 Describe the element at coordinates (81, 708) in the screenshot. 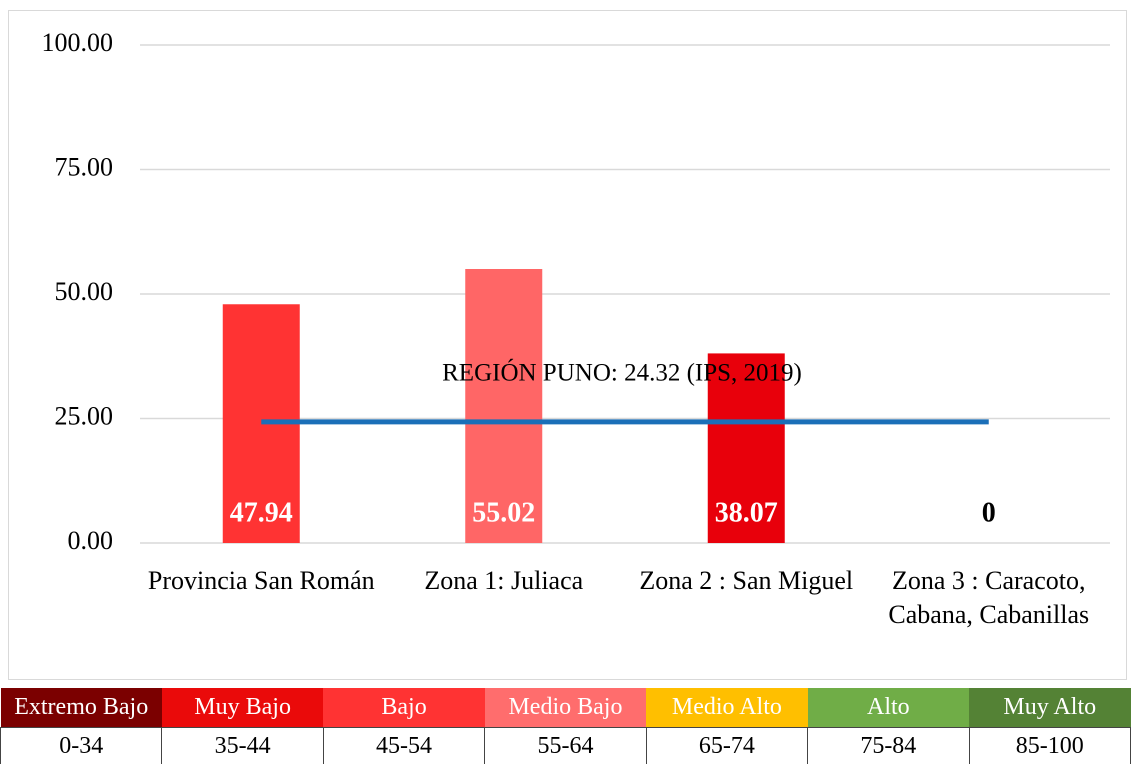

I see `legend-level: Extremo Bajo` at that location.